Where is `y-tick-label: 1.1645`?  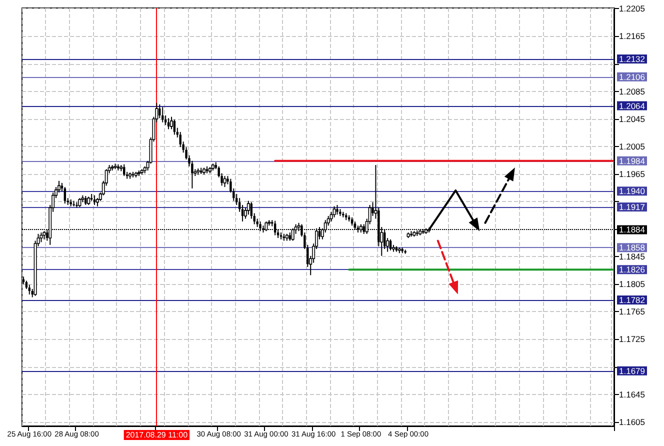
y-tick-label: 1.1645 is located at coordinates (632, 394).